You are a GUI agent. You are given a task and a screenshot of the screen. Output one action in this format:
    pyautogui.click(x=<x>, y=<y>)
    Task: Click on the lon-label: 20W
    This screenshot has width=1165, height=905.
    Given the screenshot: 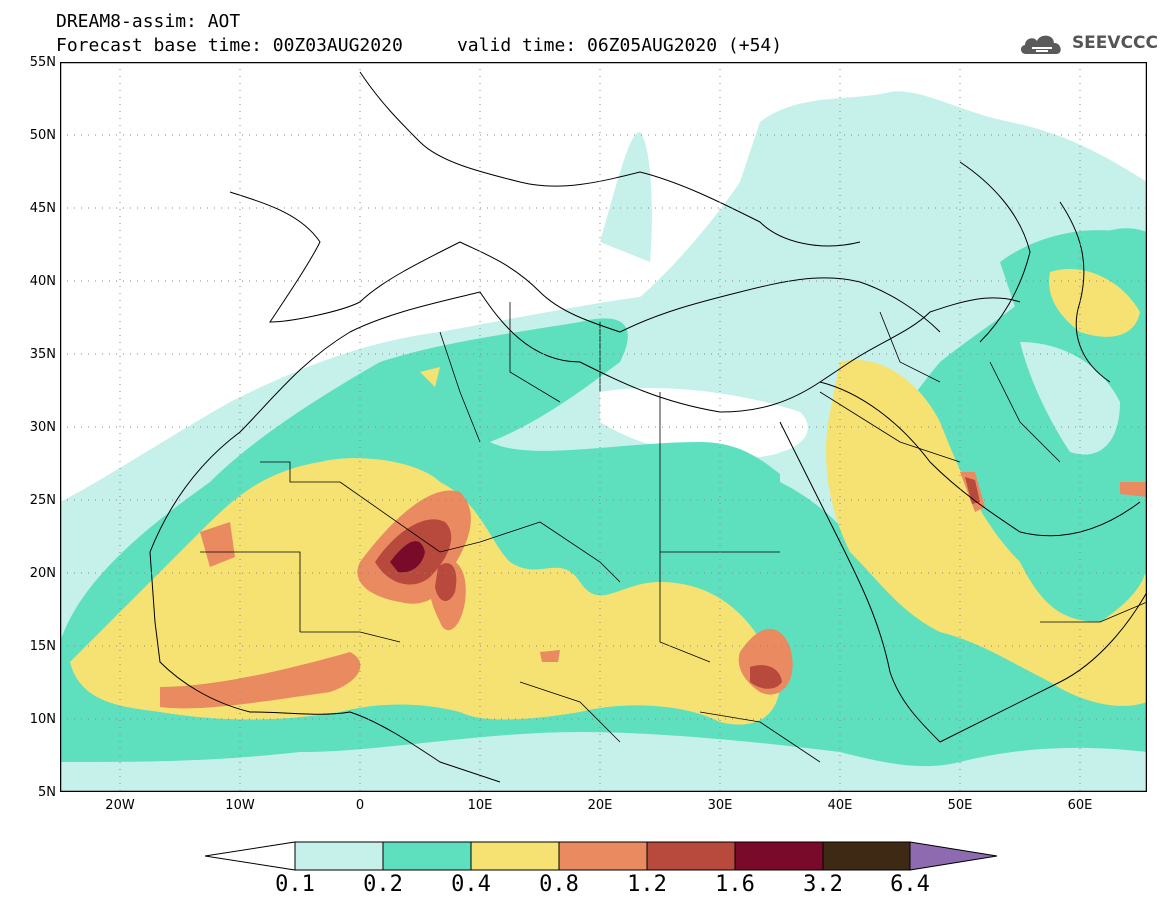 What is the action you would take?
    pyautogui.click(x=120, y=805)
    